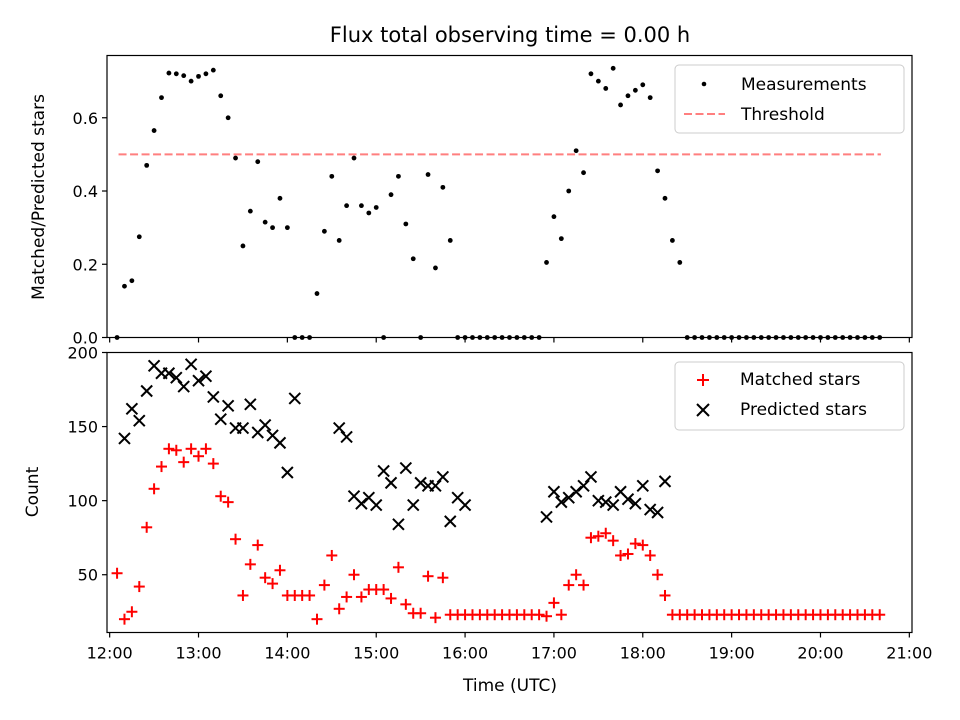  I want to click on y-axis-label-count: Count, so click(33, 491).